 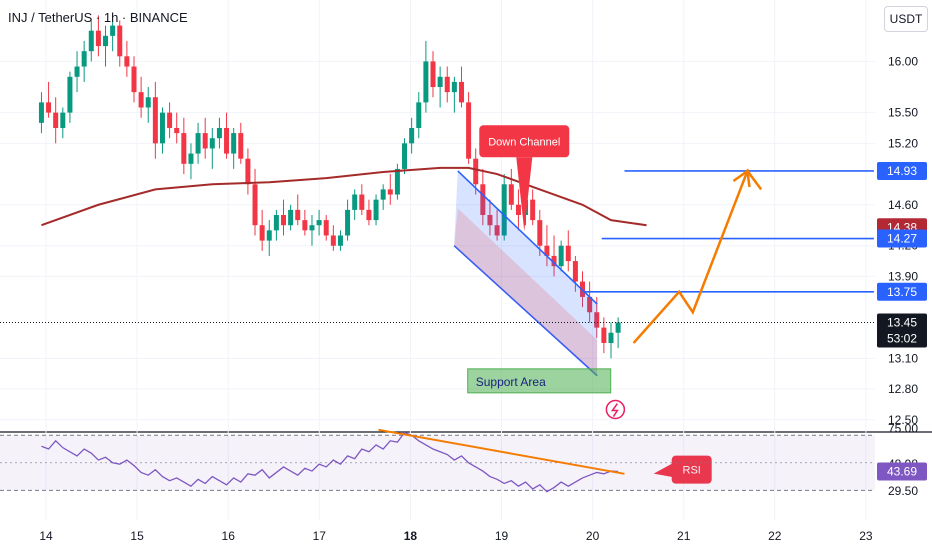 I want to click on price-tick-label: 16.00, so click(x=903, y=61).